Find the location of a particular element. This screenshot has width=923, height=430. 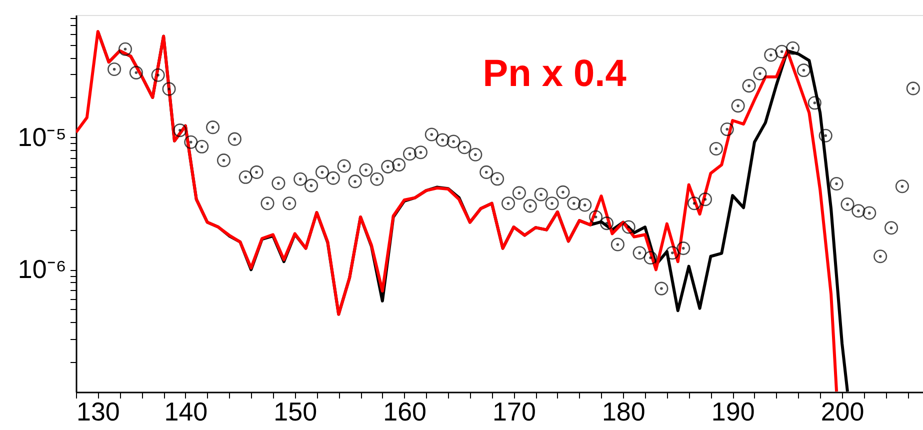

y-tick-label: 10⁻⁶ is located at coordinates (42, 269).